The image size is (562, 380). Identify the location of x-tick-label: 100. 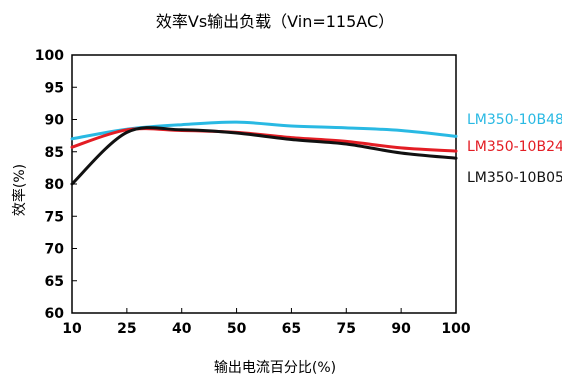
(455, 329).